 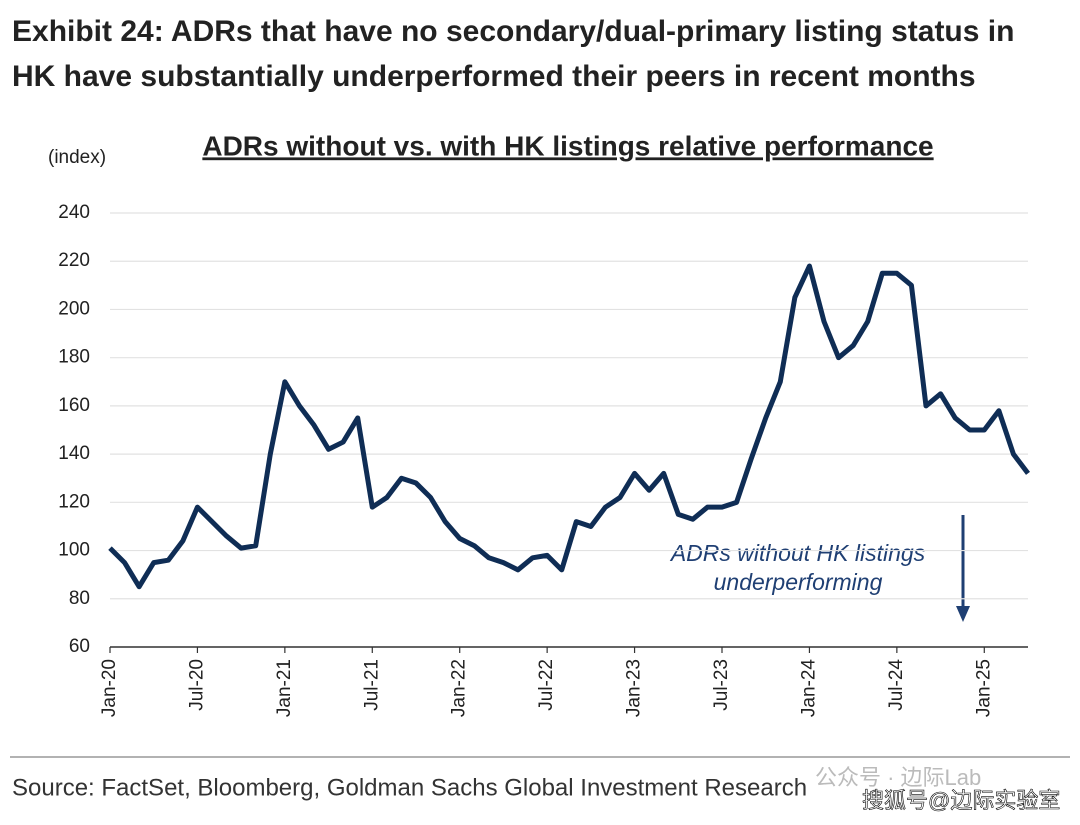 I want to click on y-tick-label: 140, so click(x=74, y=453).